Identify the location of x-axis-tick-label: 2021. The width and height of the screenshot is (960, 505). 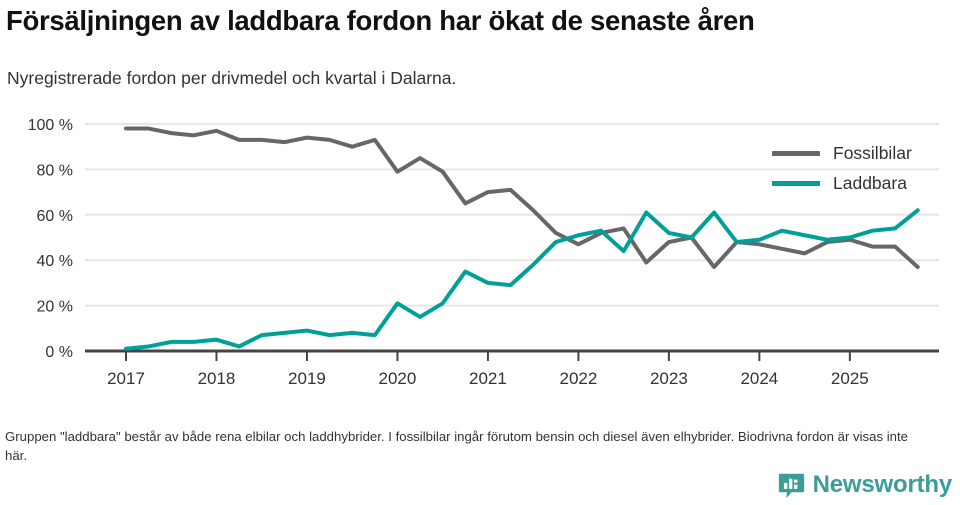
(488, 378).